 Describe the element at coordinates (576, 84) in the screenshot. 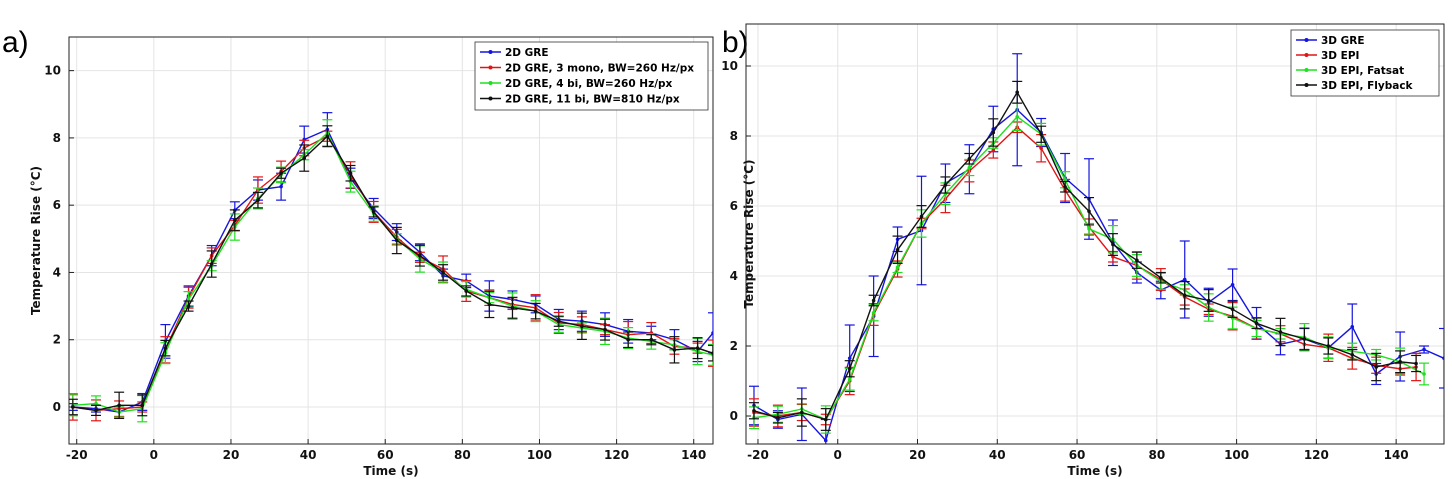

I see `legend-item: 2D GRE, 4 bi, BW=260 Hz/px` at that location.